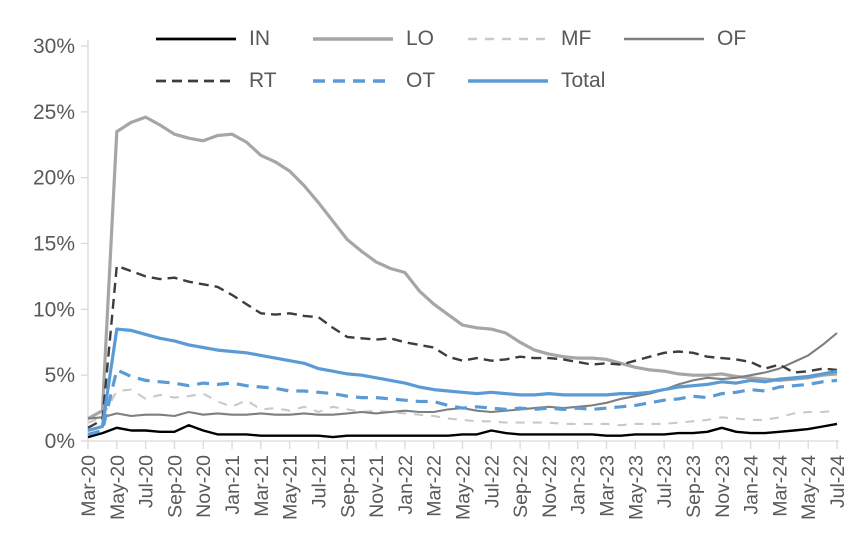 This screenshot has width=852, height=534. Describe the element at coordinates (353, 39) in the screenshot. I see `legend-line-lo-icon` at that location.